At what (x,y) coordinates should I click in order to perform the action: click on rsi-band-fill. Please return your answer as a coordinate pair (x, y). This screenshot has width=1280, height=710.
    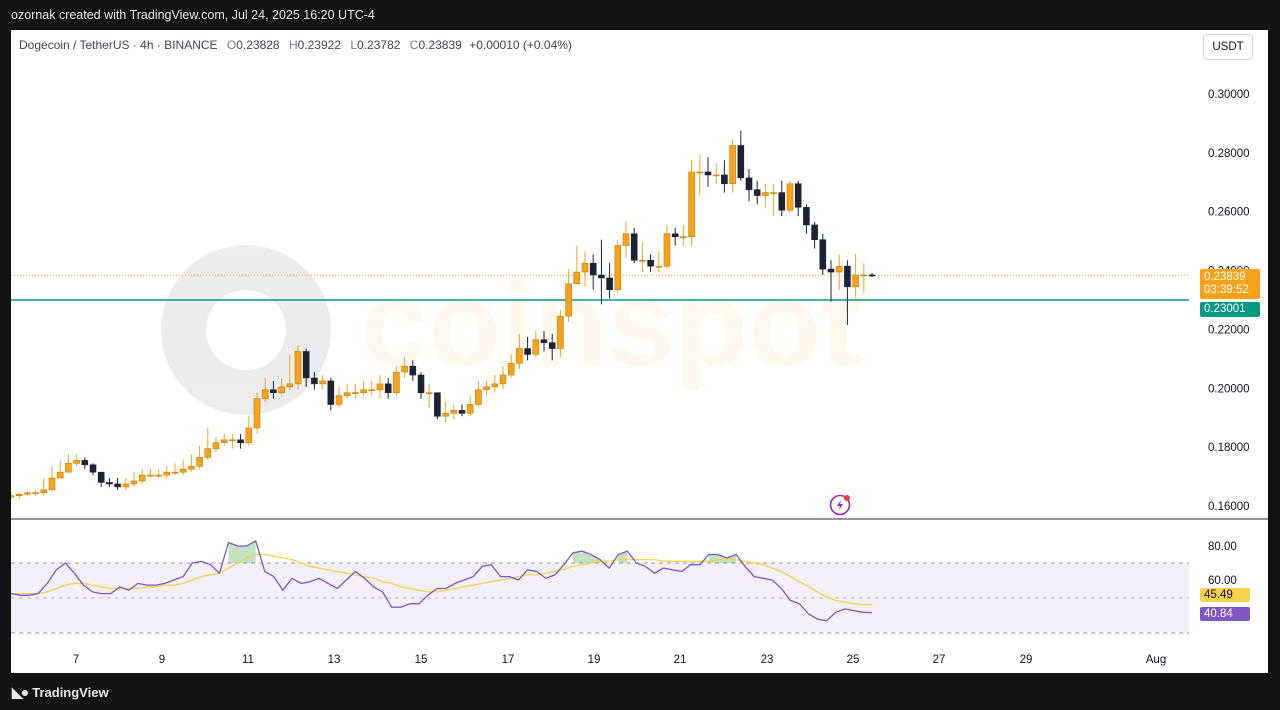
    Looking at the image, I should click on (600, 598).